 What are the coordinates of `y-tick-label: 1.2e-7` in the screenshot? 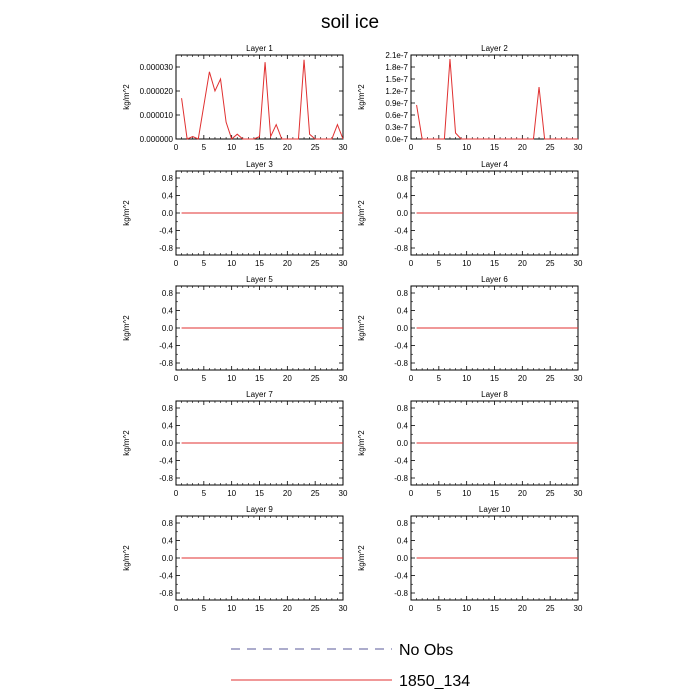 It's located at (396, 91).